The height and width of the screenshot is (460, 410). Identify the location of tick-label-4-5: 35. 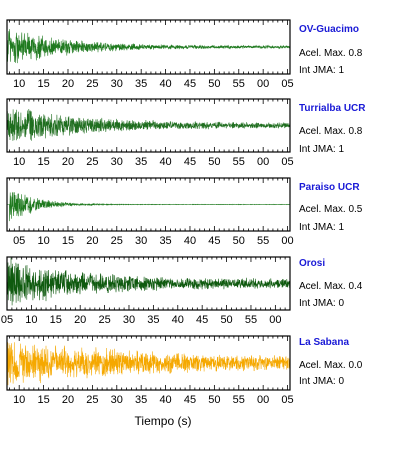
(141, 400).